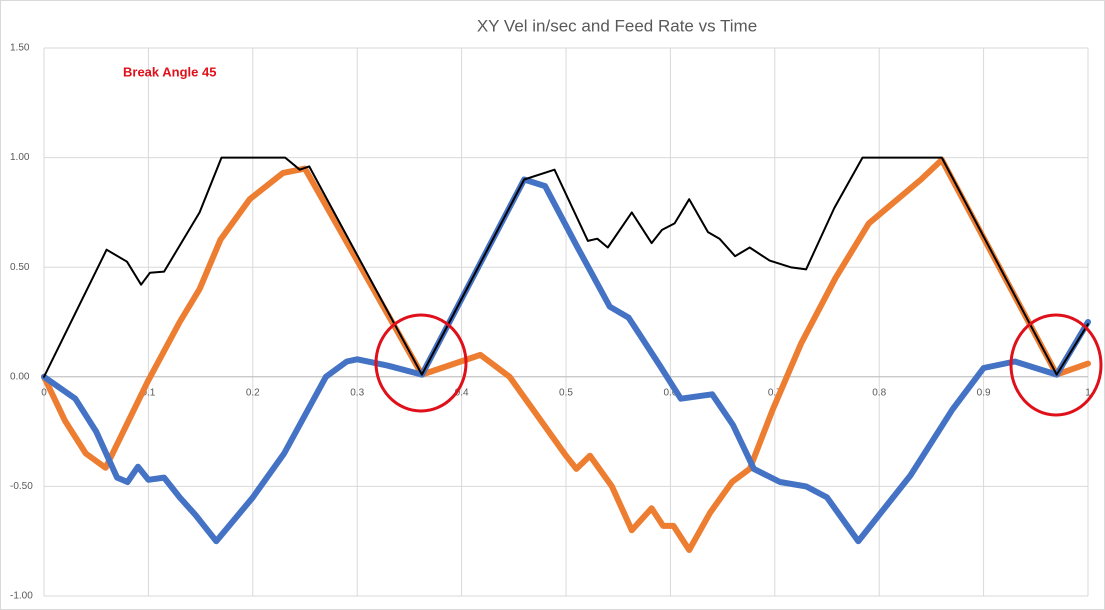  Describe the element at coordinates (44, 392) in the screenshot. I see `x-tick-label: 0` at that location.